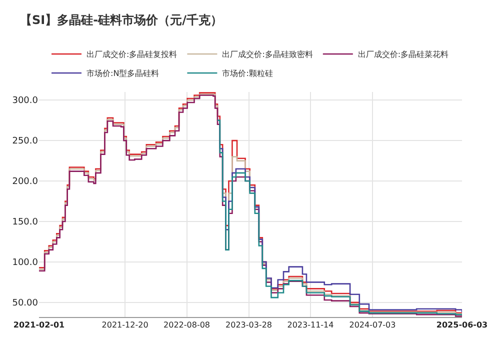 This screenshot has height=343, width=500. I want to click on legend-label: 出厂成交价:多晶硅菜花料, so click(403, 55).